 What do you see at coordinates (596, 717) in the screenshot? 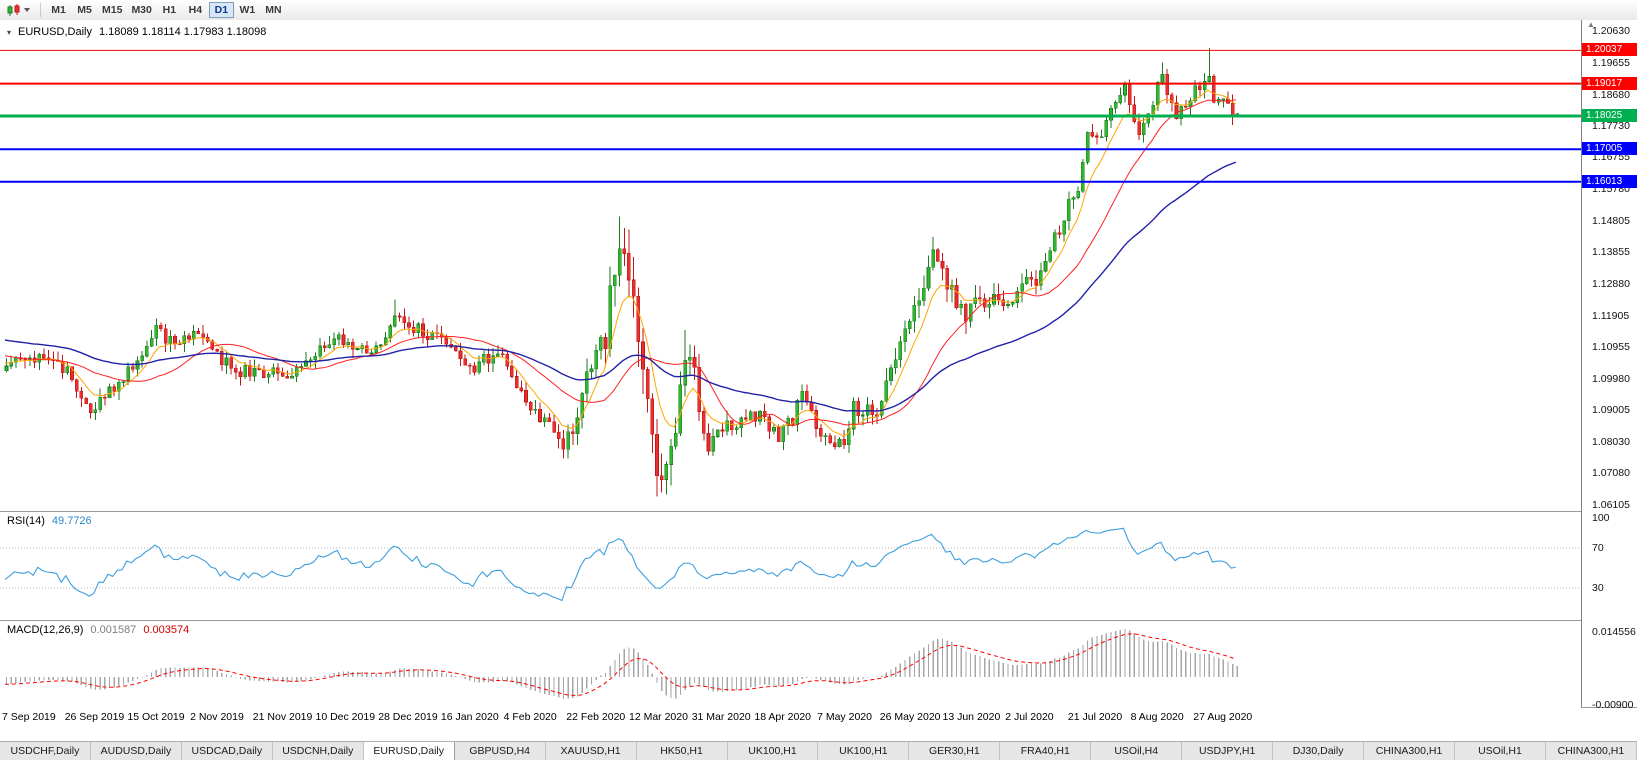
I see `time-axis-label: 22 Feb 2020` at bounding box center [596, 717].